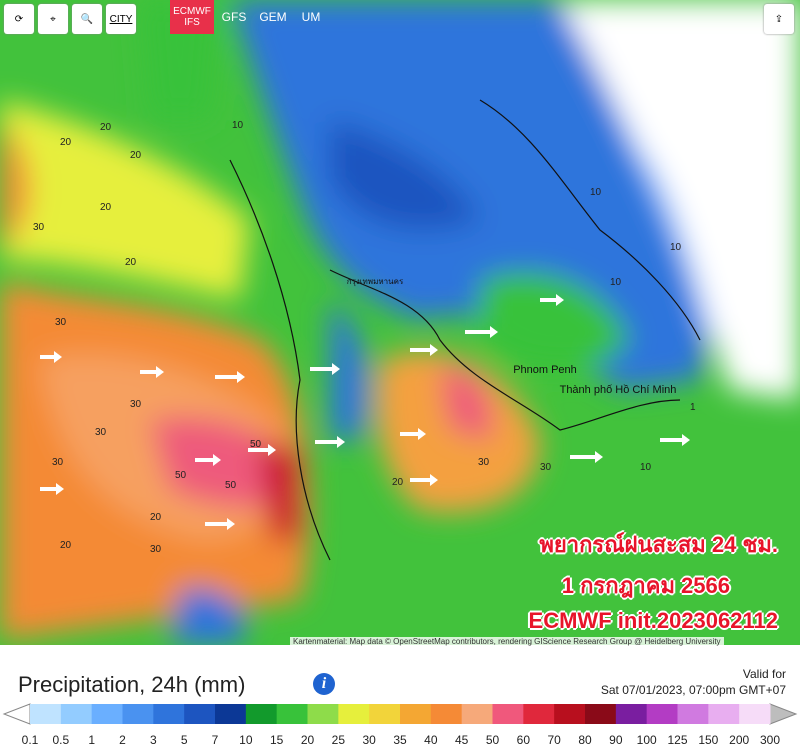 Image resolution: width=800 pixels, height=749 pixels. What do you see at coordinates (122, 740) in the screenshot?
I see `legend-label: 2` at bounding box center [122, 740].